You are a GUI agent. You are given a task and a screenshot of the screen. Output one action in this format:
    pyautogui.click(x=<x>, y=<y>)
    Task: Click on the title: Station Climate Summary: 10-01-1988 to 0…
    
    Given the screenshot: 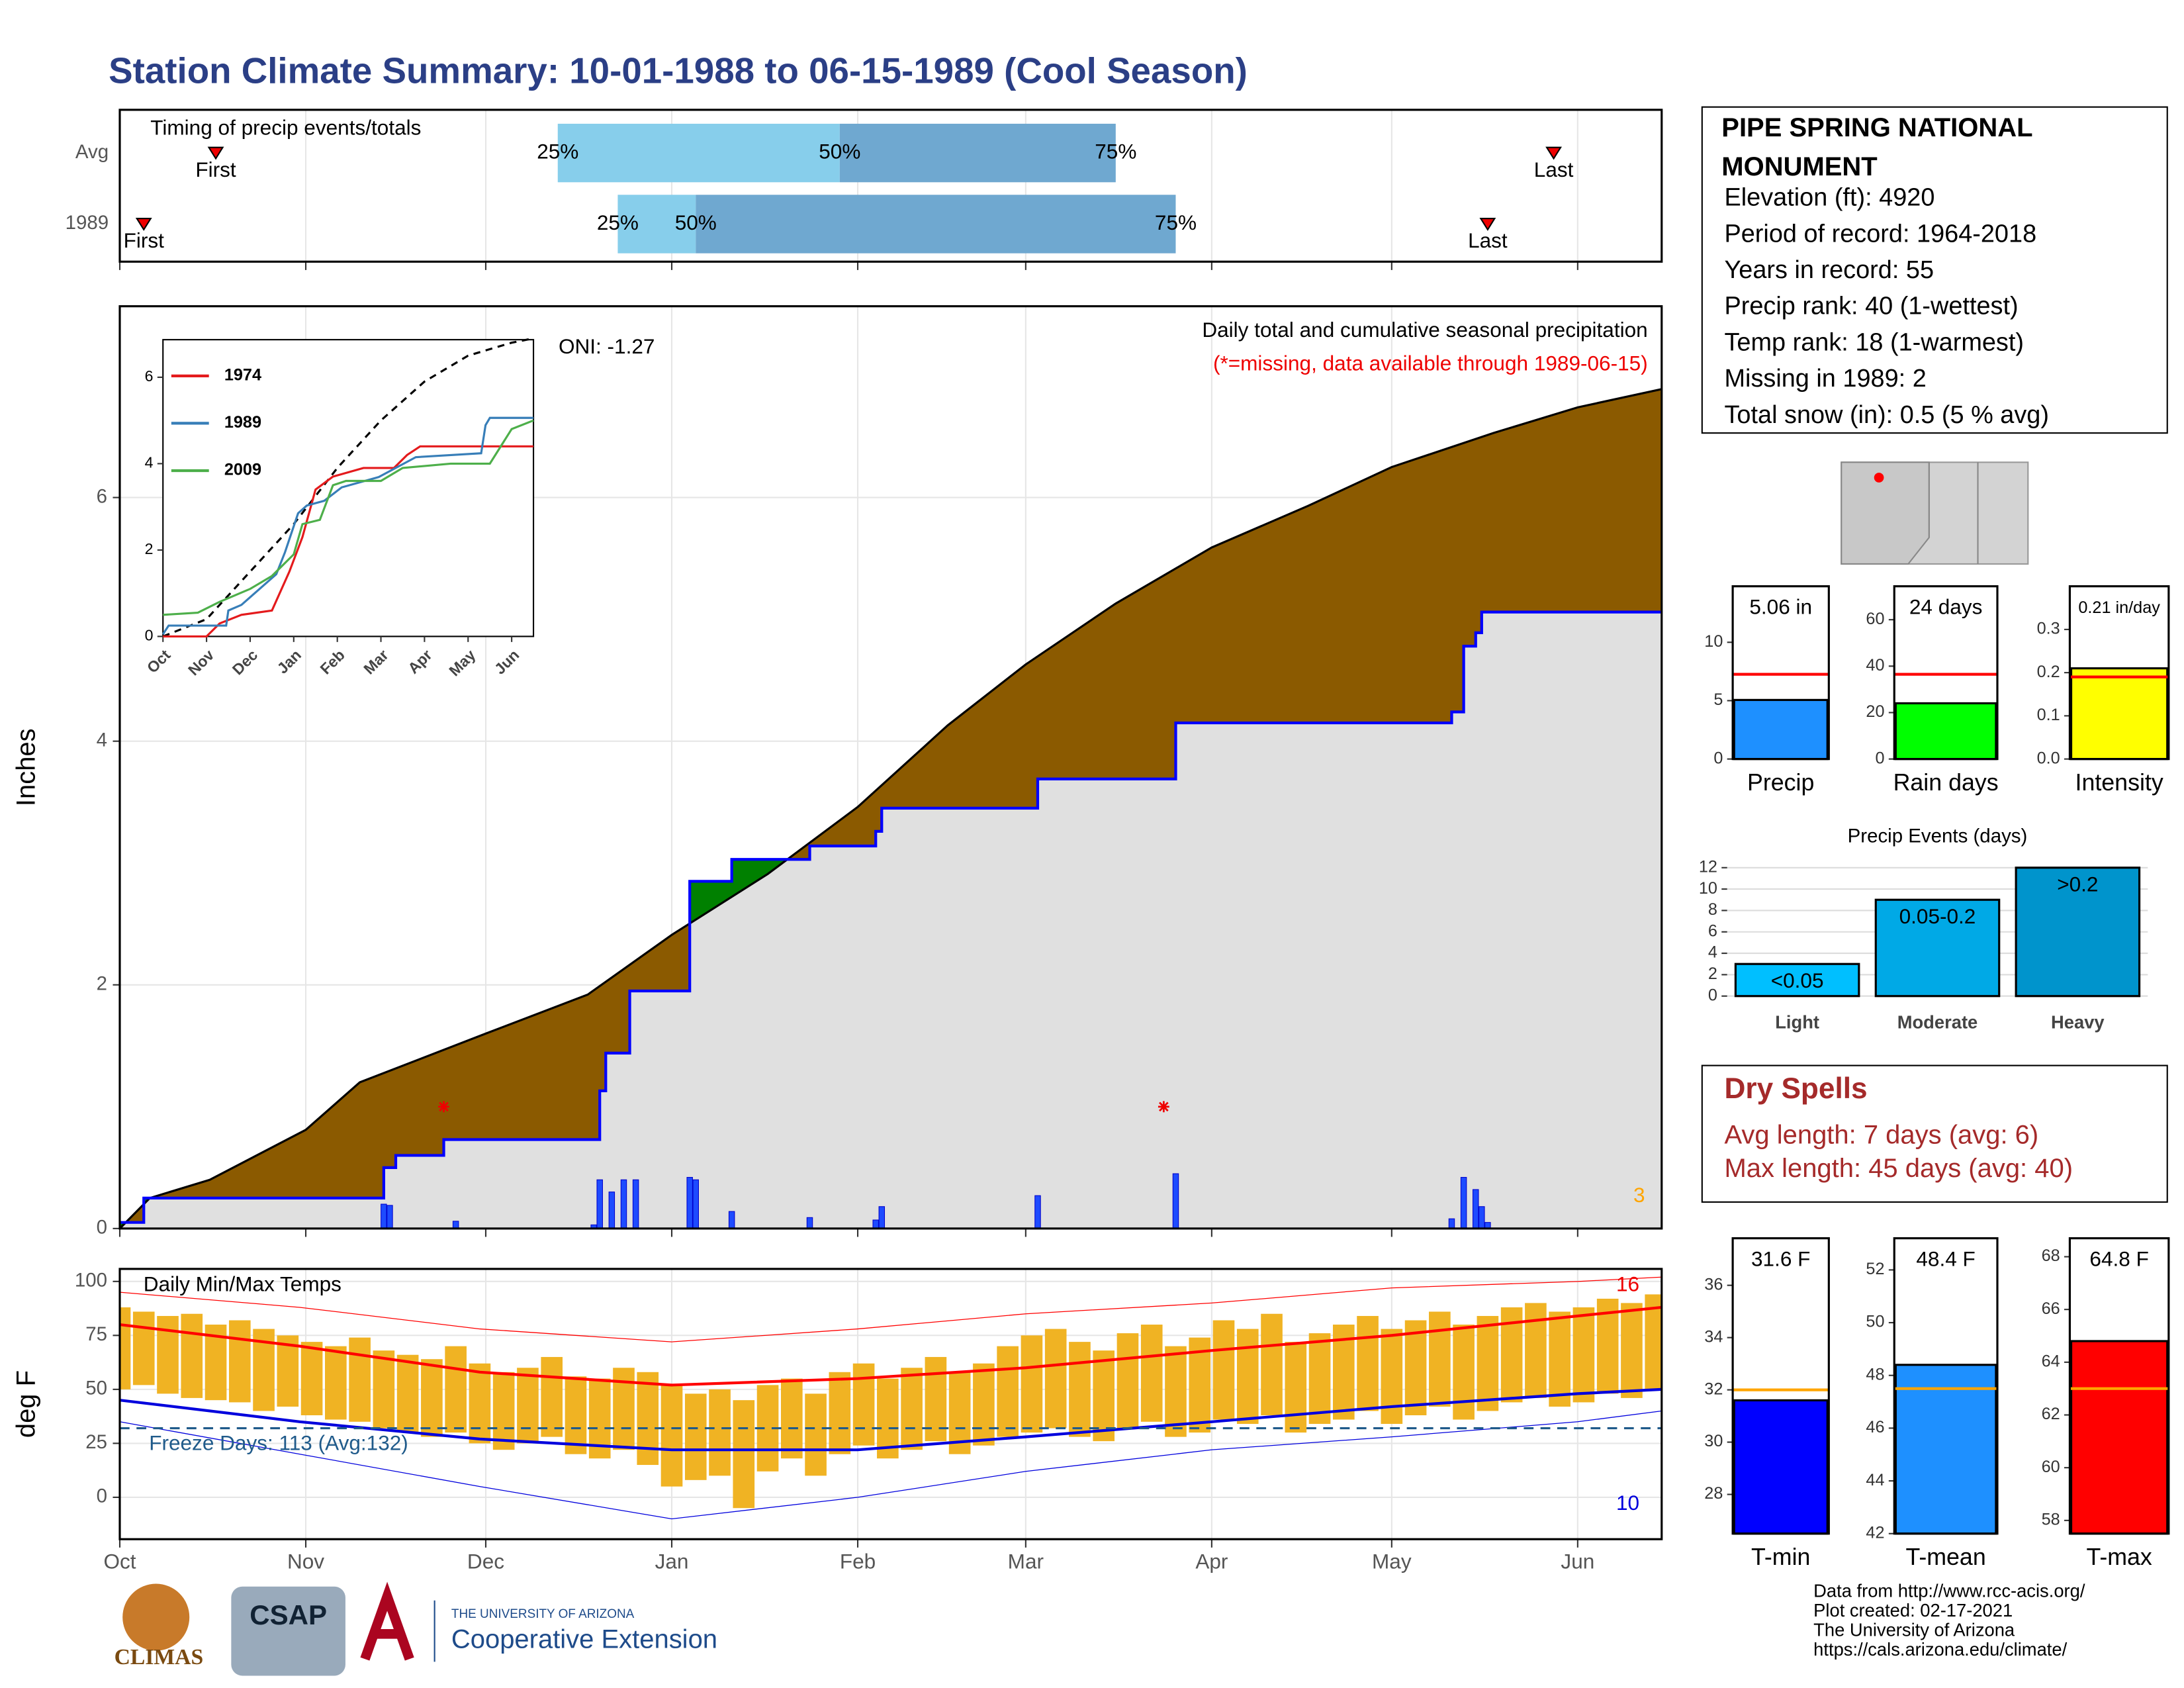 What is the action you would take?
    pyautogui.click(x=678, y=70)
    